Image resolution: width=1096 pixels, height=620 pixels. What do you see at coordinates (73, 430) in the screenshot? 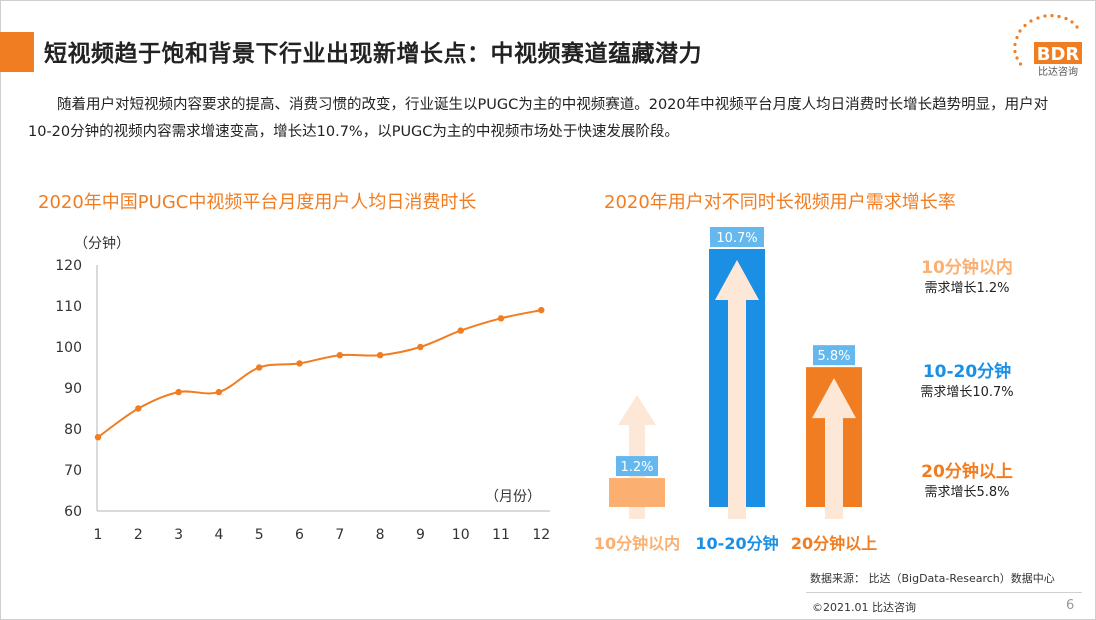
I see `y-tick-label: 80` at bounding box center [73, 430].